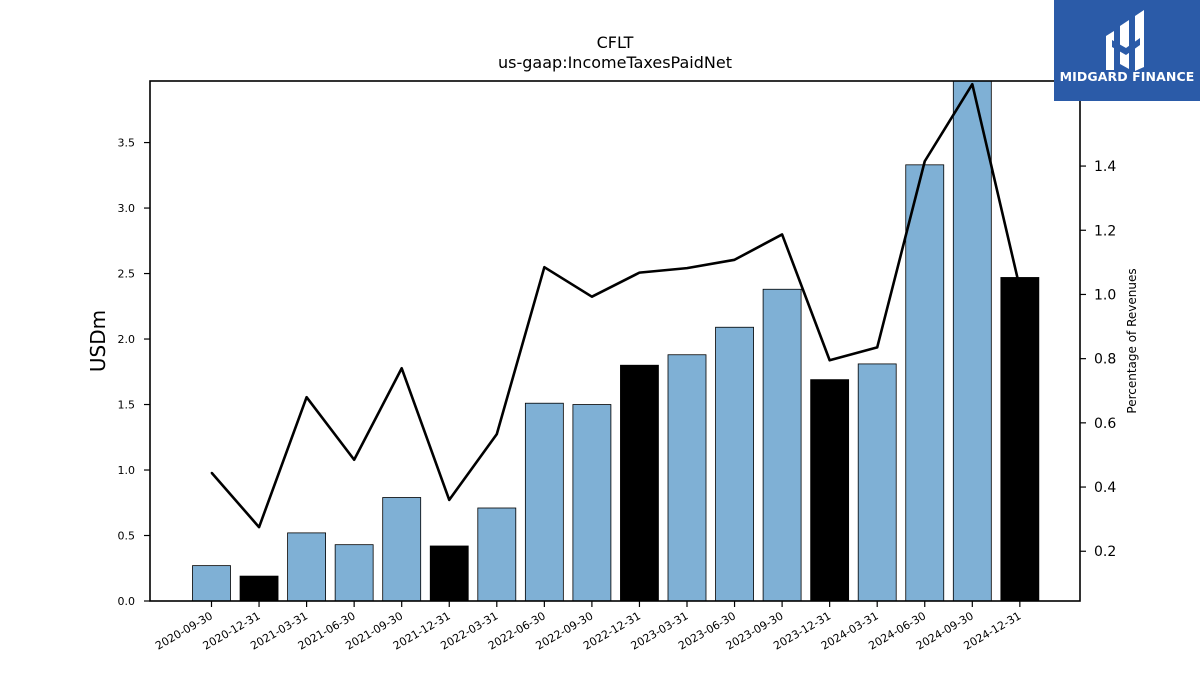  What do you see at coordinates (127, 143) in the screenshot?
I see `y-tick-label: 3.5` at bounding box center [127, 143].